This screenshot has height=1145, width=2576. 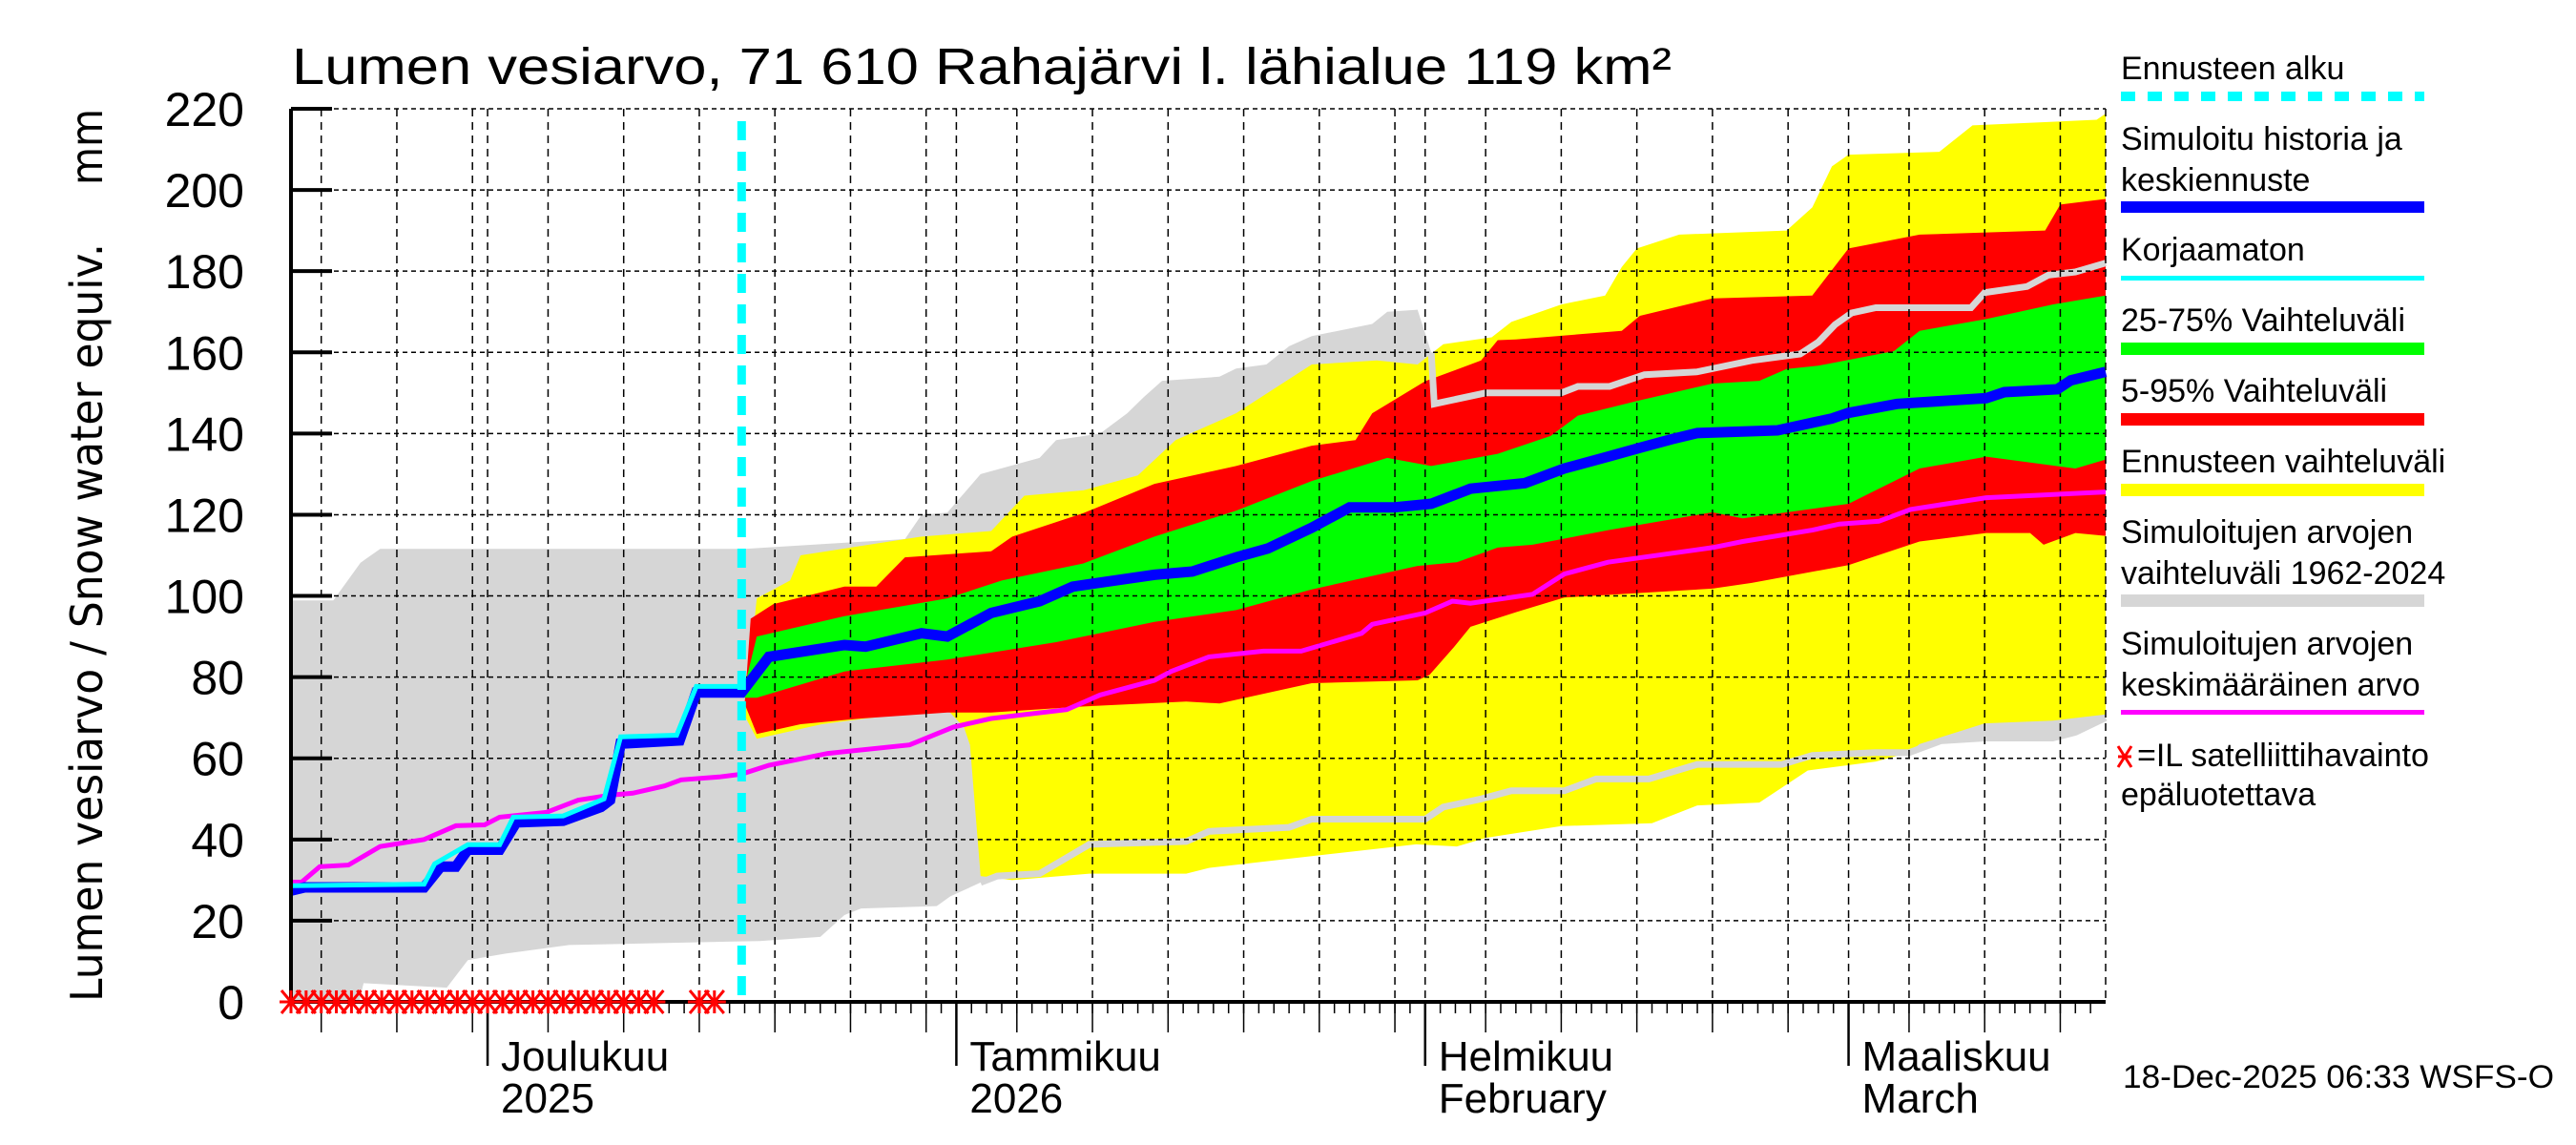 What do you see at coordinates (217, 760) in the screenshot?
I see `y-tick-label: 60` at bounding box center [217, 760].